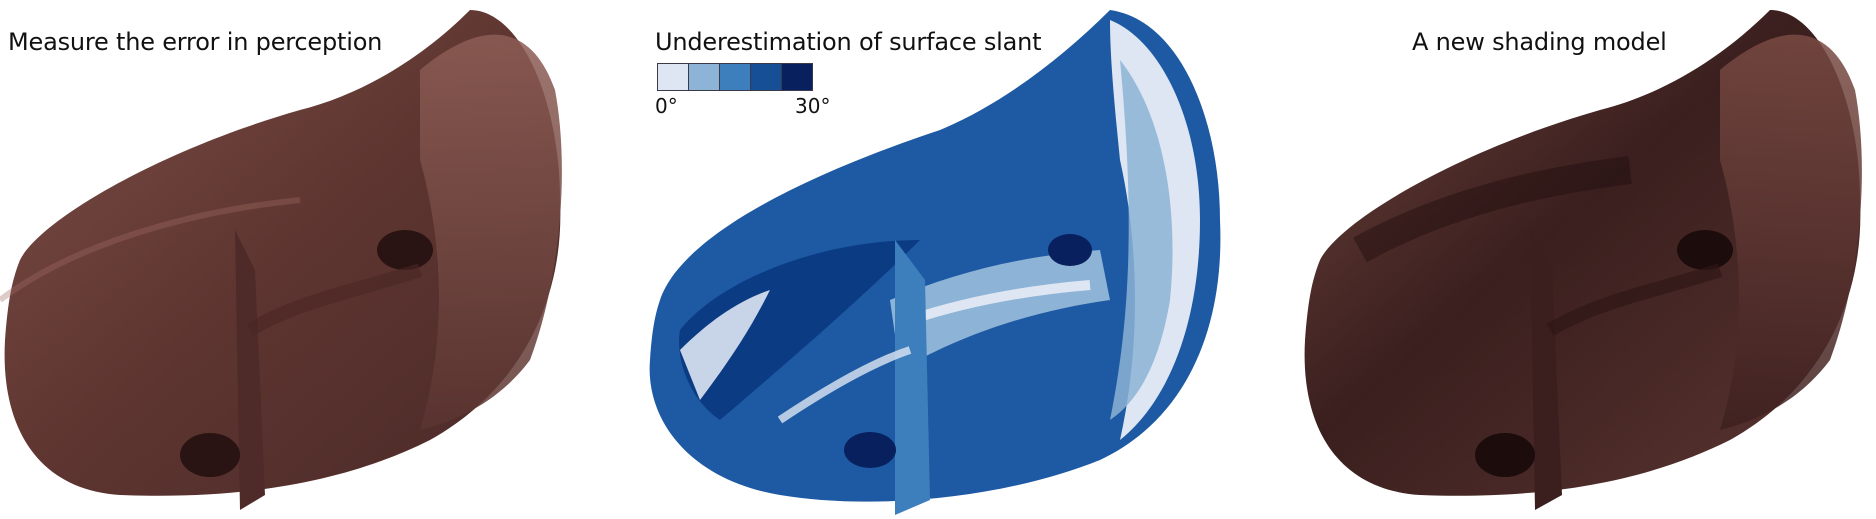  What do you see at coordinates (666, 106) in the screenshot?
I see `legend-min-label: 0°` at bounding box center [666, 106].